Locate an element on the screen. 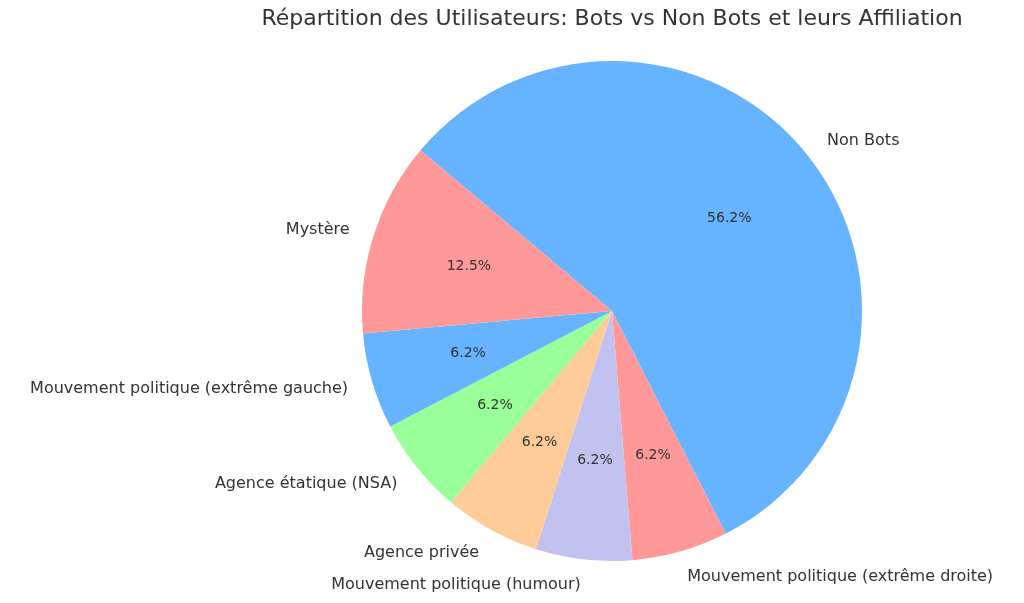 This screenshot has width=1024, height=603. slice-label: Agence étatique (NSA) is located at coordinates (306, 482).